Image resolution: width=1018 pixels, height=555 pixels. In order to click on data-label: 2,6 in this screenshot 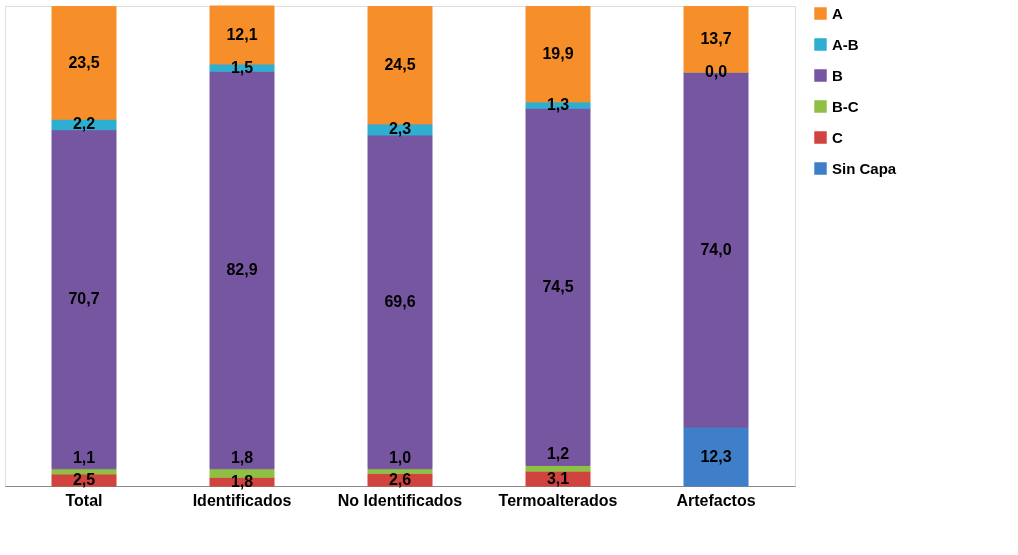, I will do `click(400, 479)`.